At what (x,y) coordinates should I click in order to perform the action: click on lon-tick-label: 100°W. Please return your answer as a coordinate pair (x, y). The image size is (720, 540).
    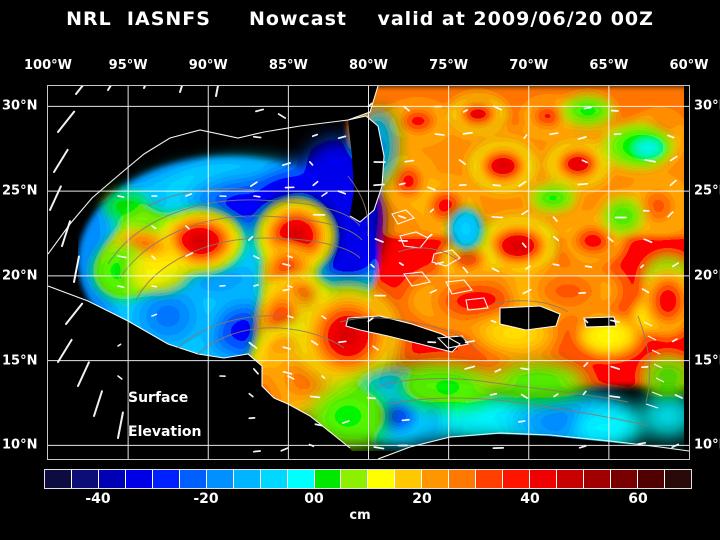
    Looking at the image, I should click on (48, 65).